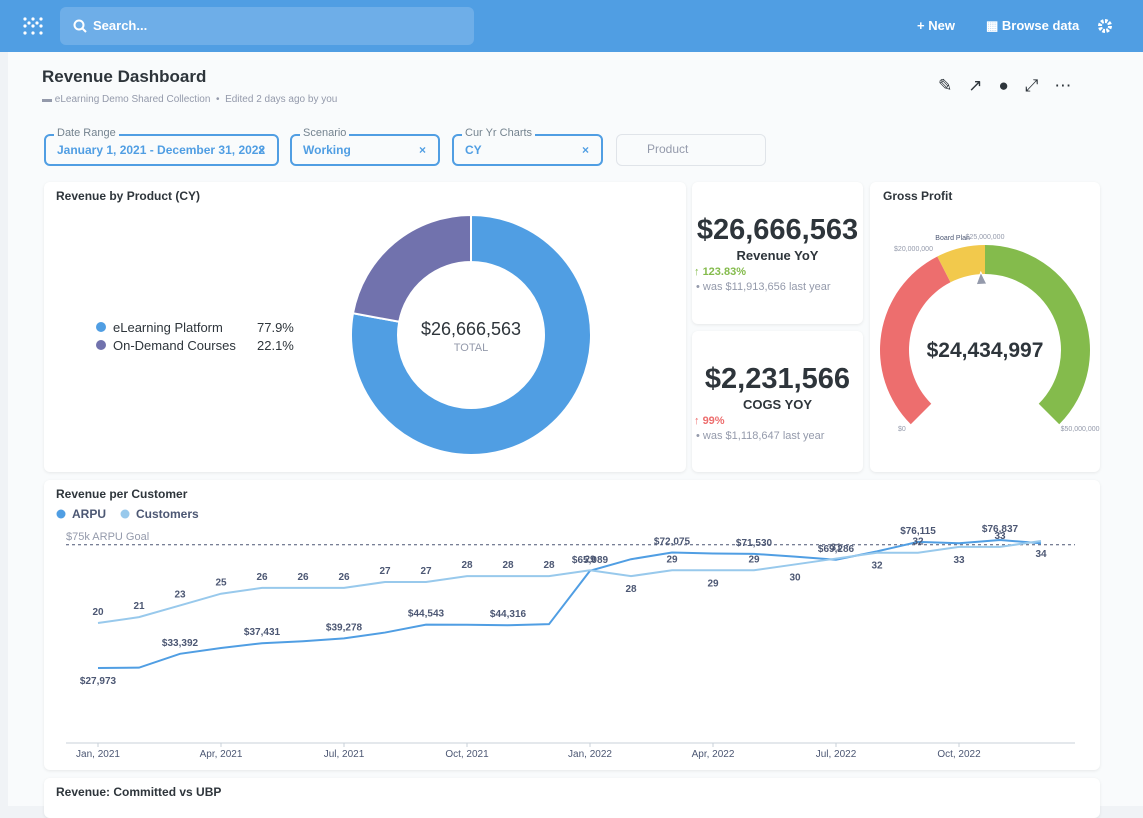  Describe the element at coordinates (959, 754) in the screenshot. I see `x-tick-label: Oct, 2022` at that location.